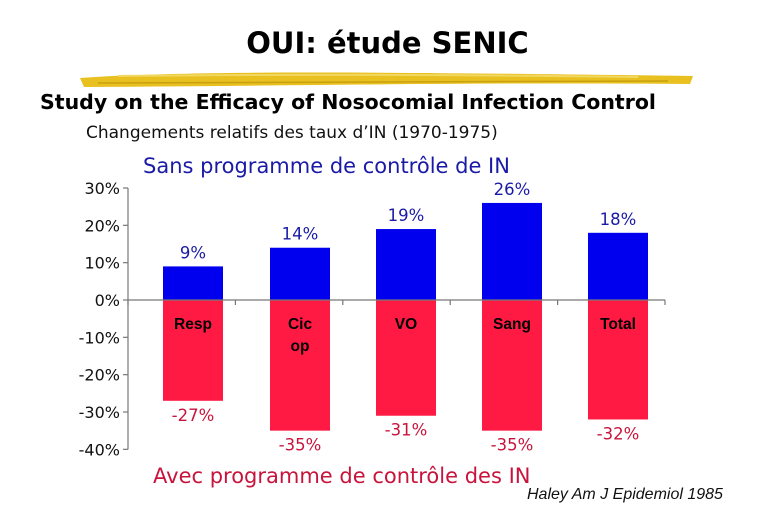 The image size is (775, 517). What do you see at coordinates (618, 433) in the screenshot?
I see `data-label-negative: -32%` at bounding box center [618, 433].